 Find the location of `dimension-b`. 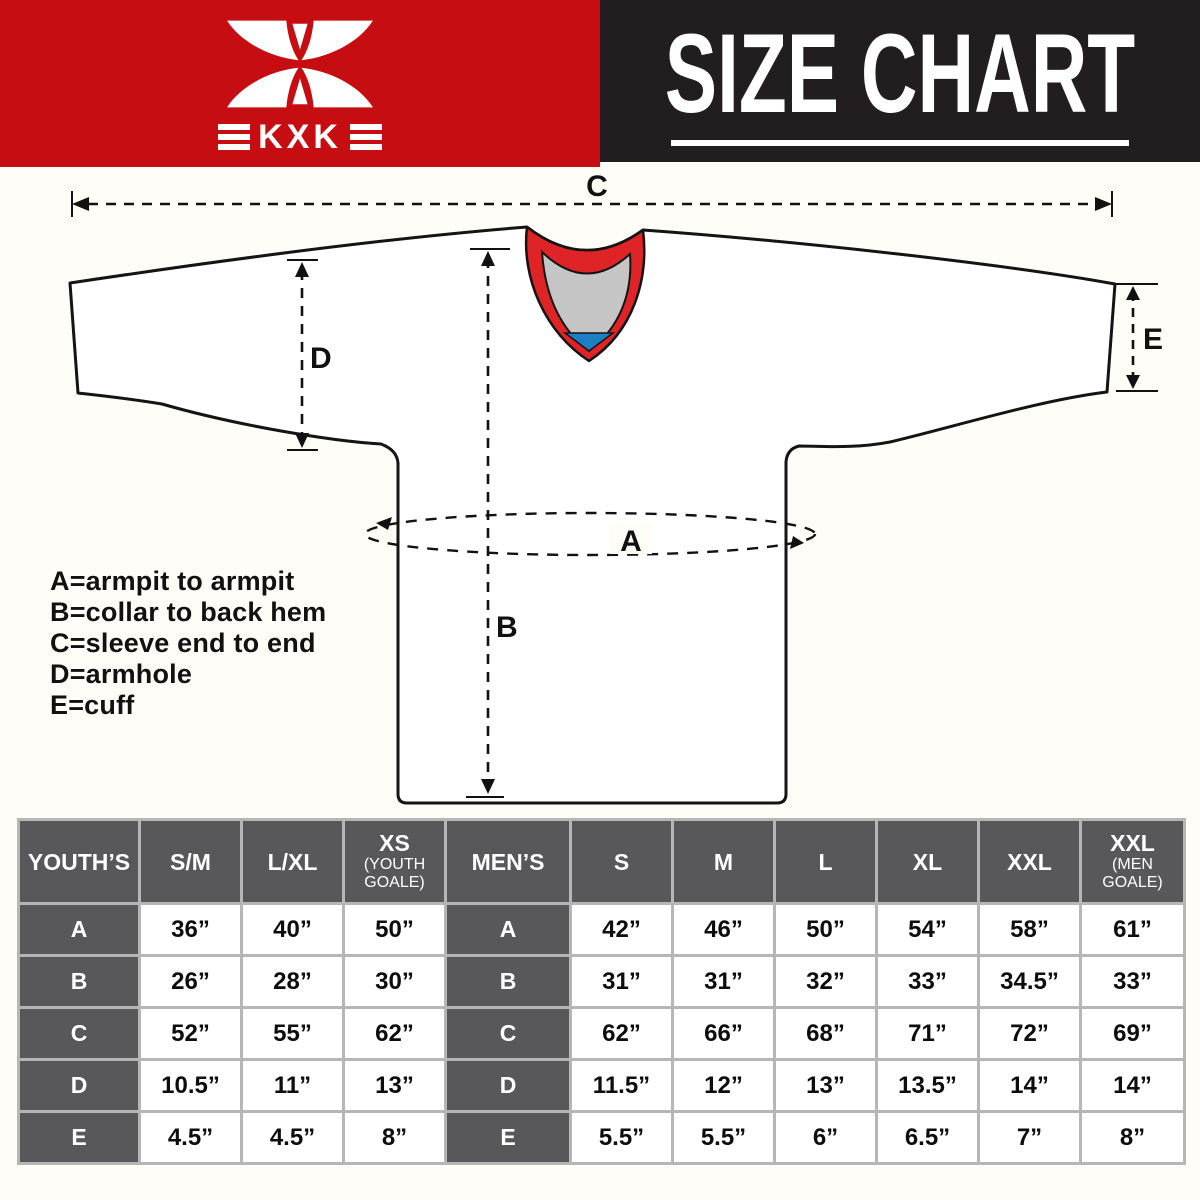

dimension-b is located at coordinates (488, 523).